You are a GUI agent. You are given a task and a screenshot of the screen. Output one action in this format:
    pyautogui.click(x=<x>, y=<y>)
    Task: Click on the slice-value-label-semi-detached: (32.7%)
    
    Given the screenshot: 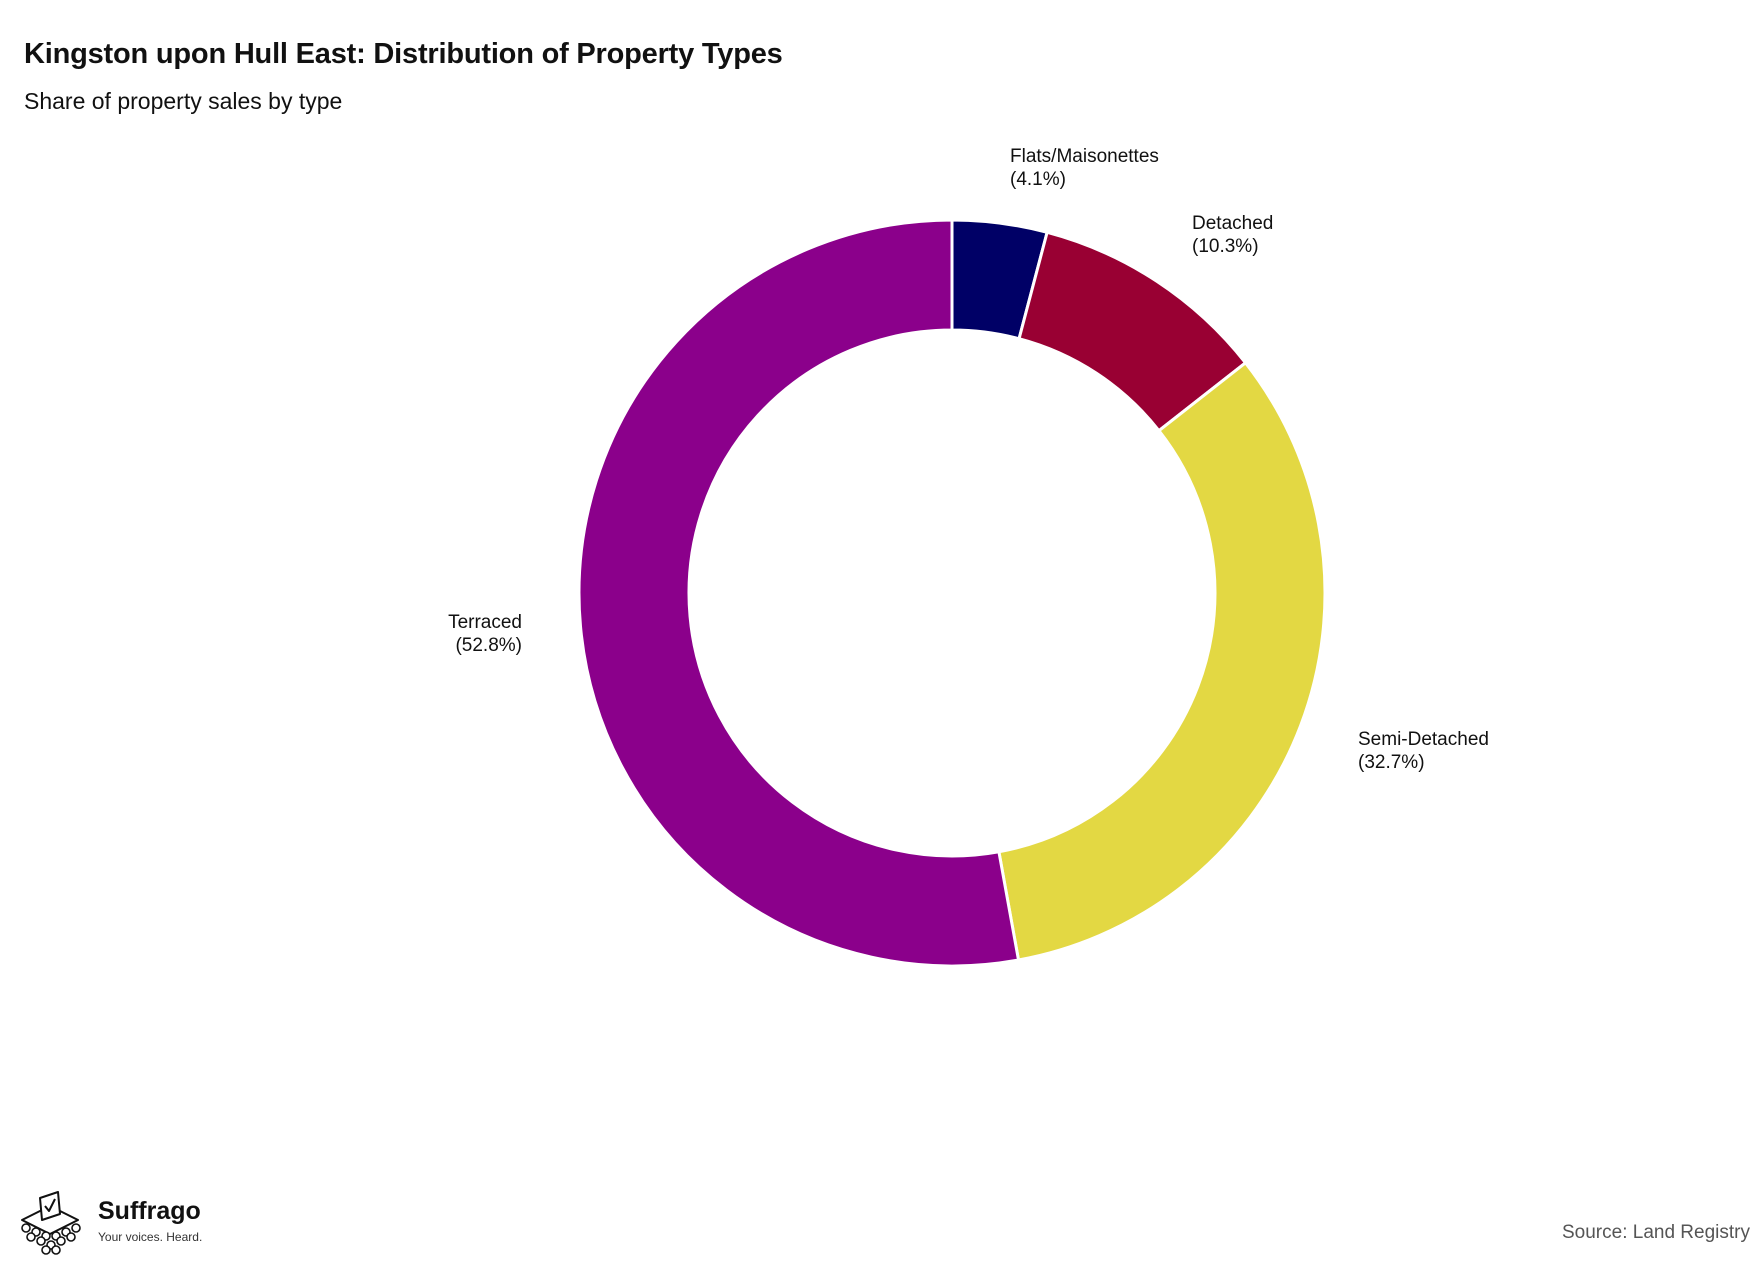 What is the action you would take?
    pyautogui.click(x=1391, y=762)
    